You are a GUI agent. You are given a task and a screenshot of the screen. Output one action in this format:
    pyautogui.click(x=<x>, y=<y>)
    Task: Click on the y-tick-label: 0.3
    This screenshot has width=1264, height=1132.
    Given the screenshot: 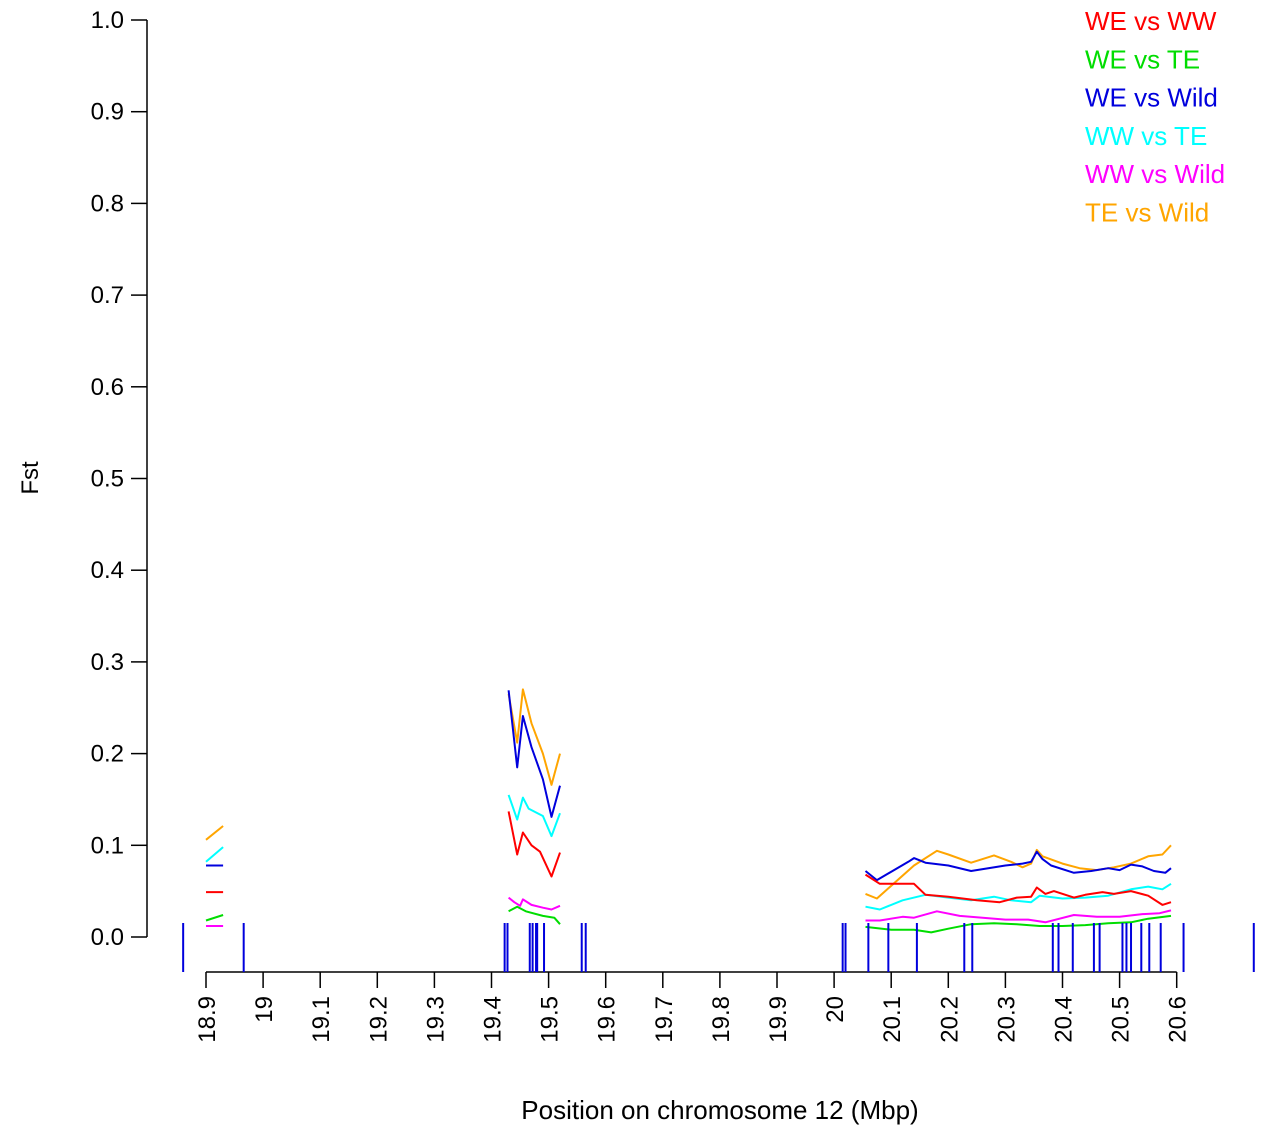 What is the action you would take?
    pyautogui.click(x=107, y=662)
    